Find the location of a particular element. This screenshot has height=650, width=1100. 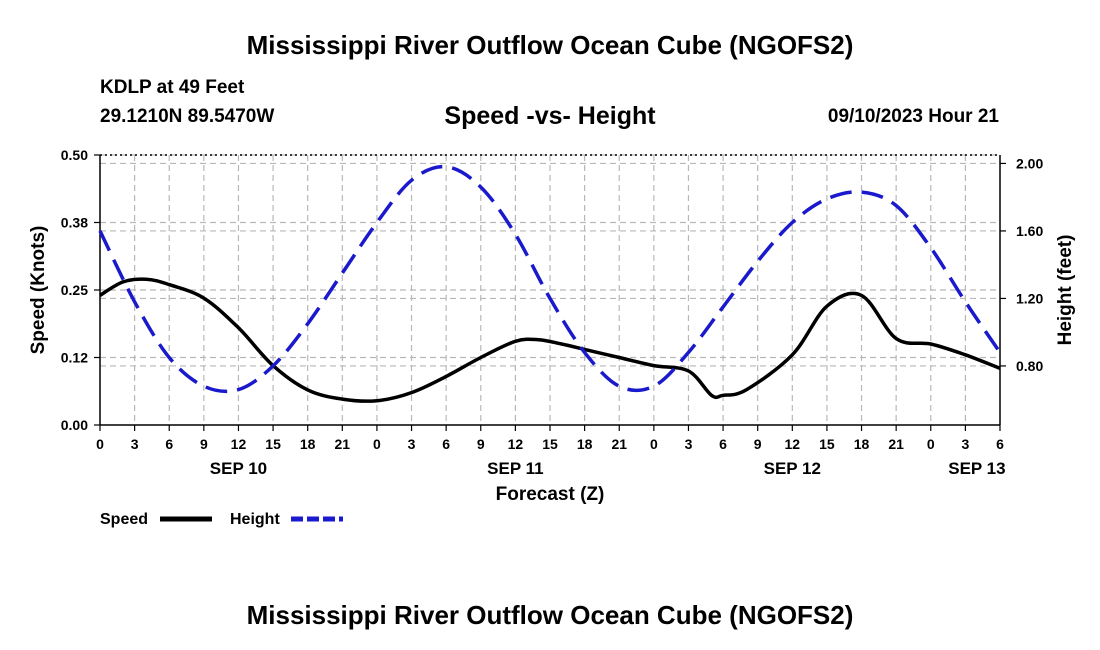

y-axis-title-right: Height (feet) is located at coordinates (1065, 290).